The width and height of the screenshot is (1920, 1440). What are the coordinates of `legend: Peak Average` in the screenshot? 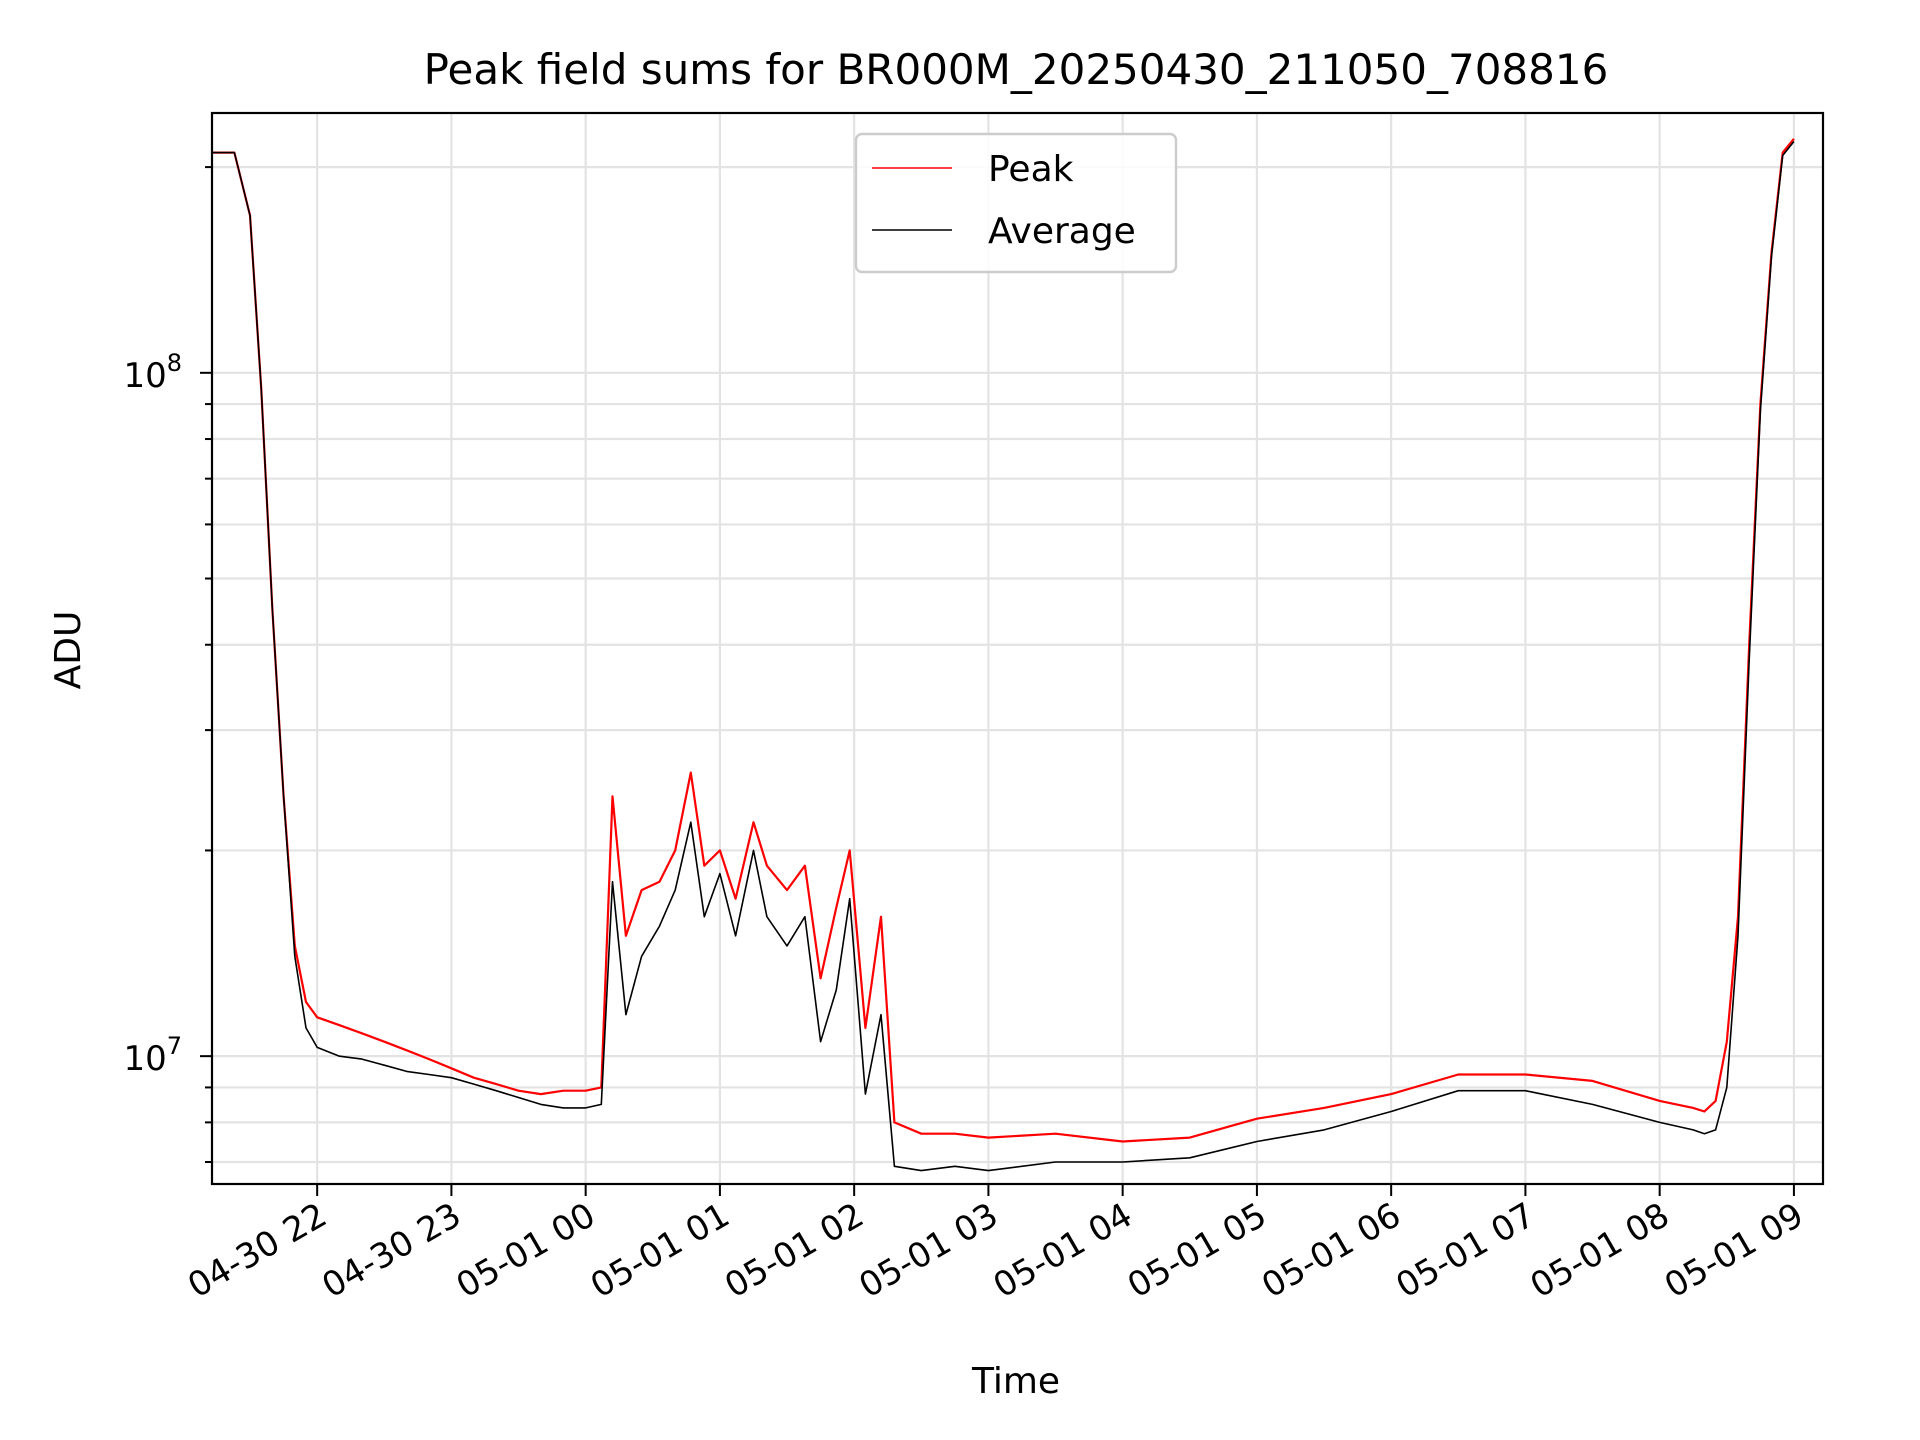 It's located at (1016, 203).